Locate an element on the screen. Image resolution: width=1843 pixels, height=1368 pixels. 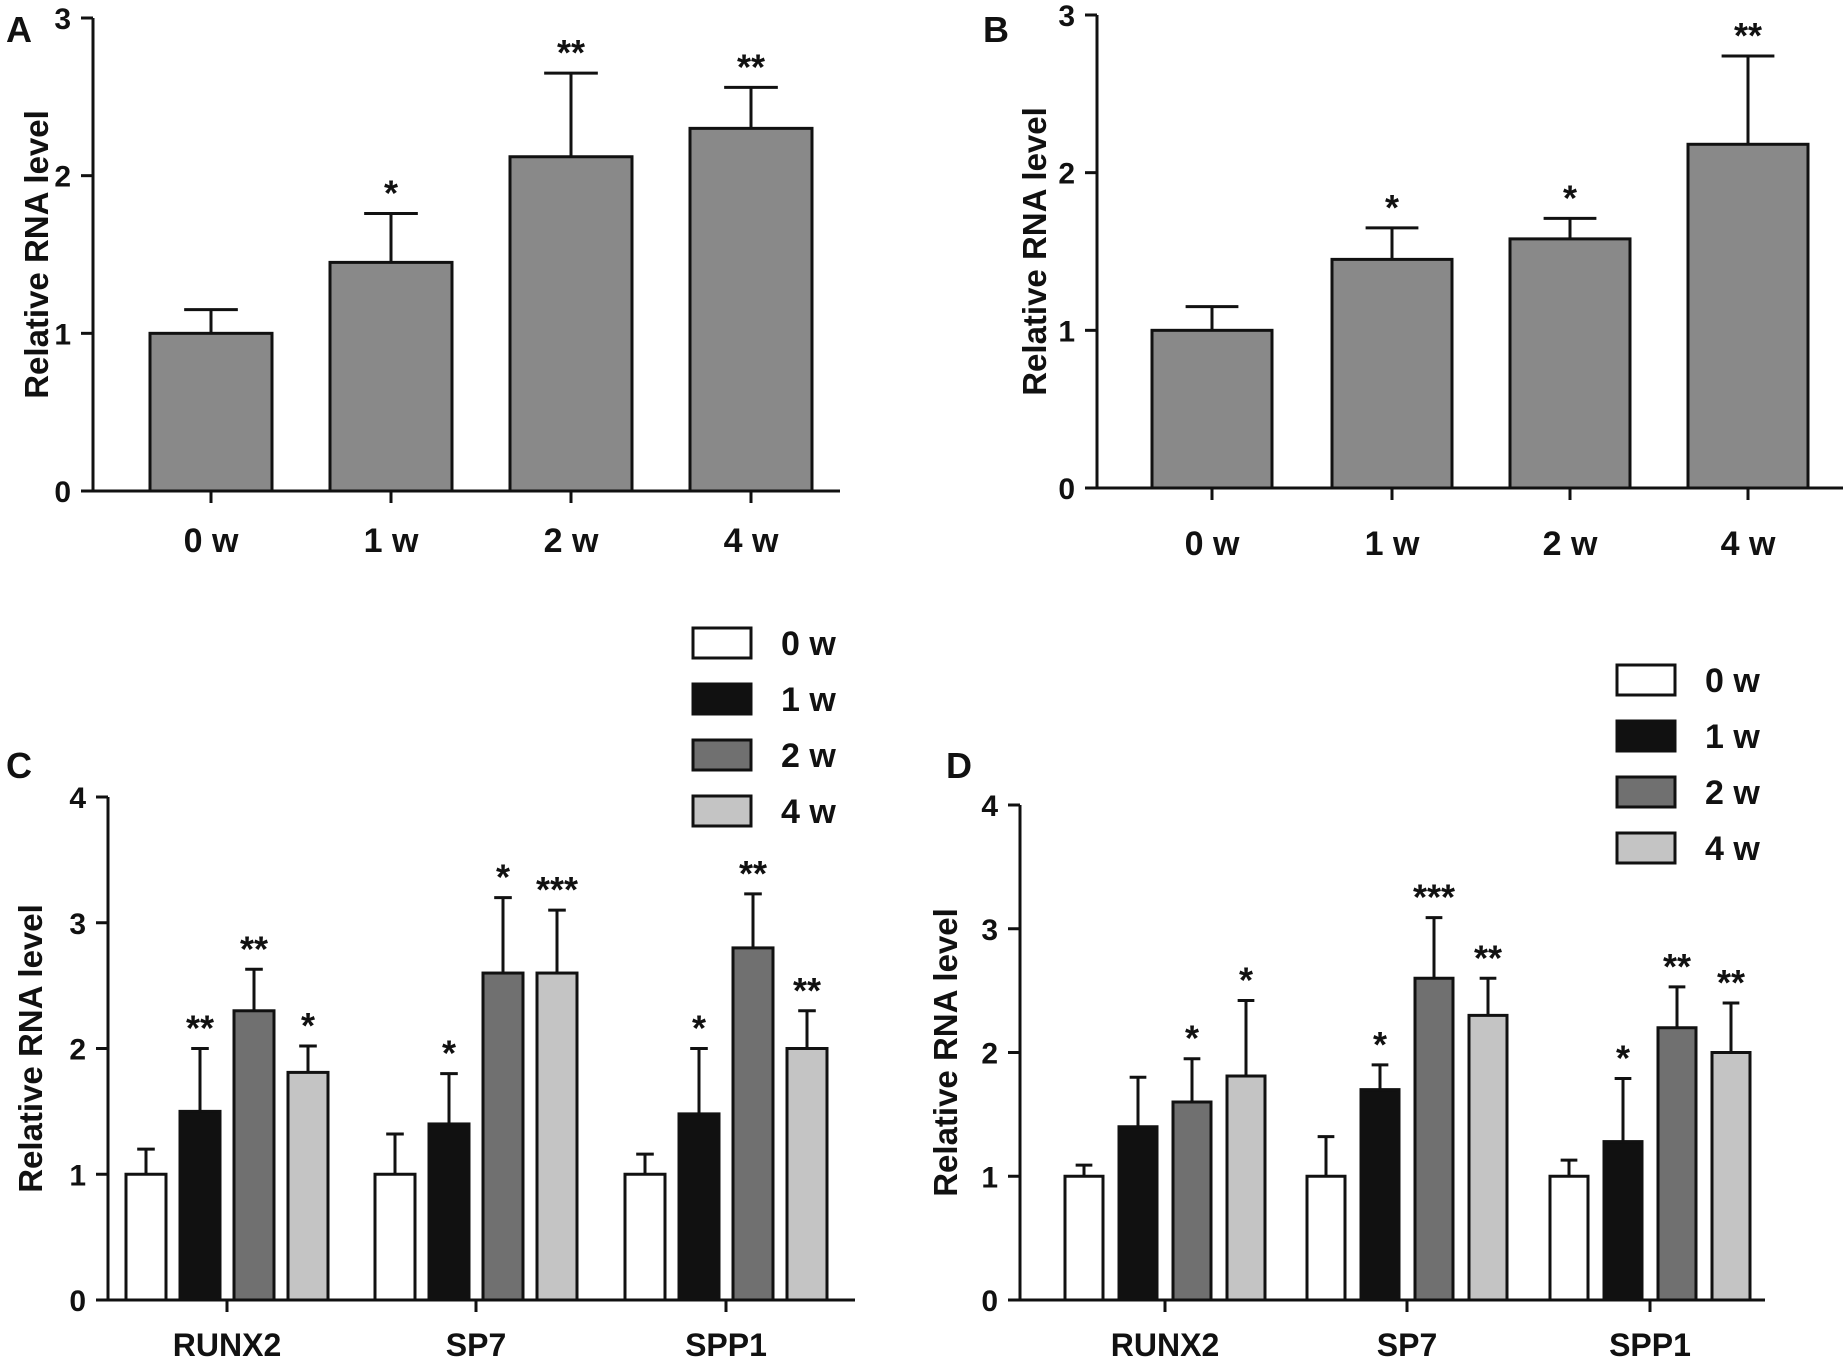
x-tick-label: 1 w is located at coordinates (391, 541).